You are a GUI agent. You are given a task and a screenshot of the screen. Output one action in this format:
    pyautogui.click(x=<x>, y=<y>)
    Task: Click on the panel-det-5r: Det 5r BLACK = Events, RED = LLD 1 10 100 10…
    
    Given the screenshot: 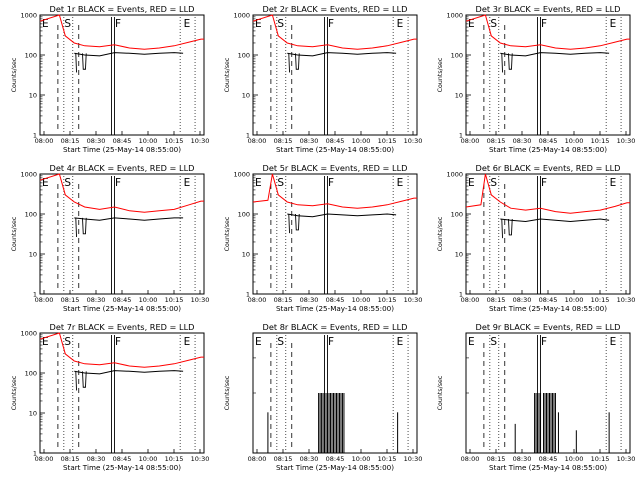 What is the action you would take?
    pyautogui.click(x=323, y=238)
    